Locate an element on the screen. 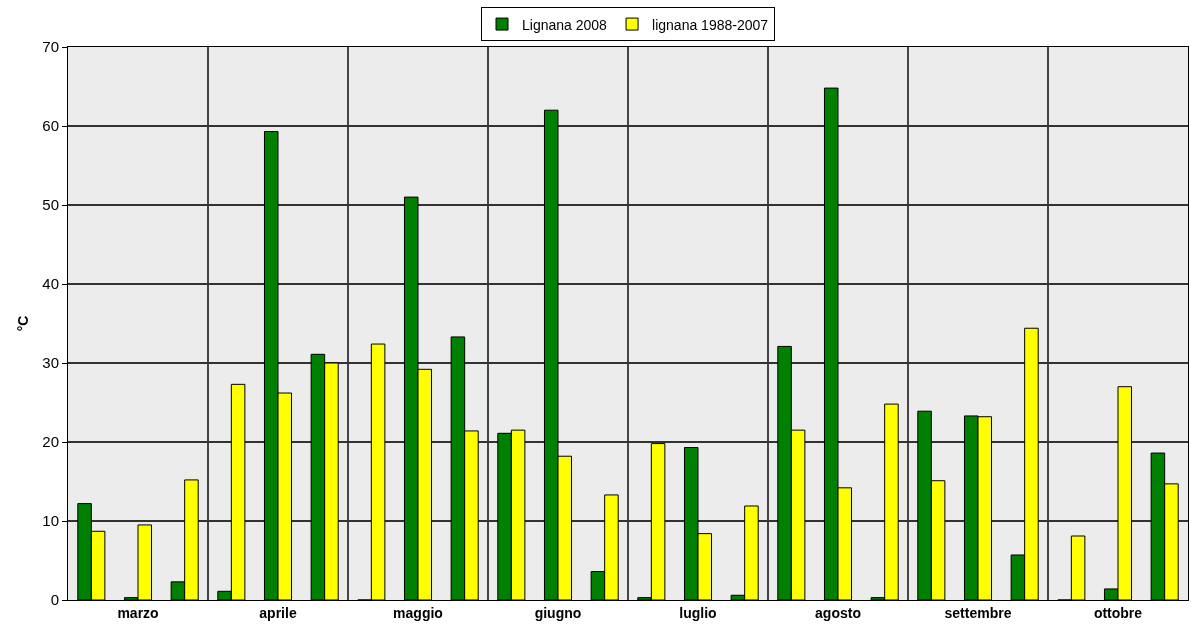 This screenshot has width=1191, height=630. x-tick-label: marzo is located at coordinates (138, 612).